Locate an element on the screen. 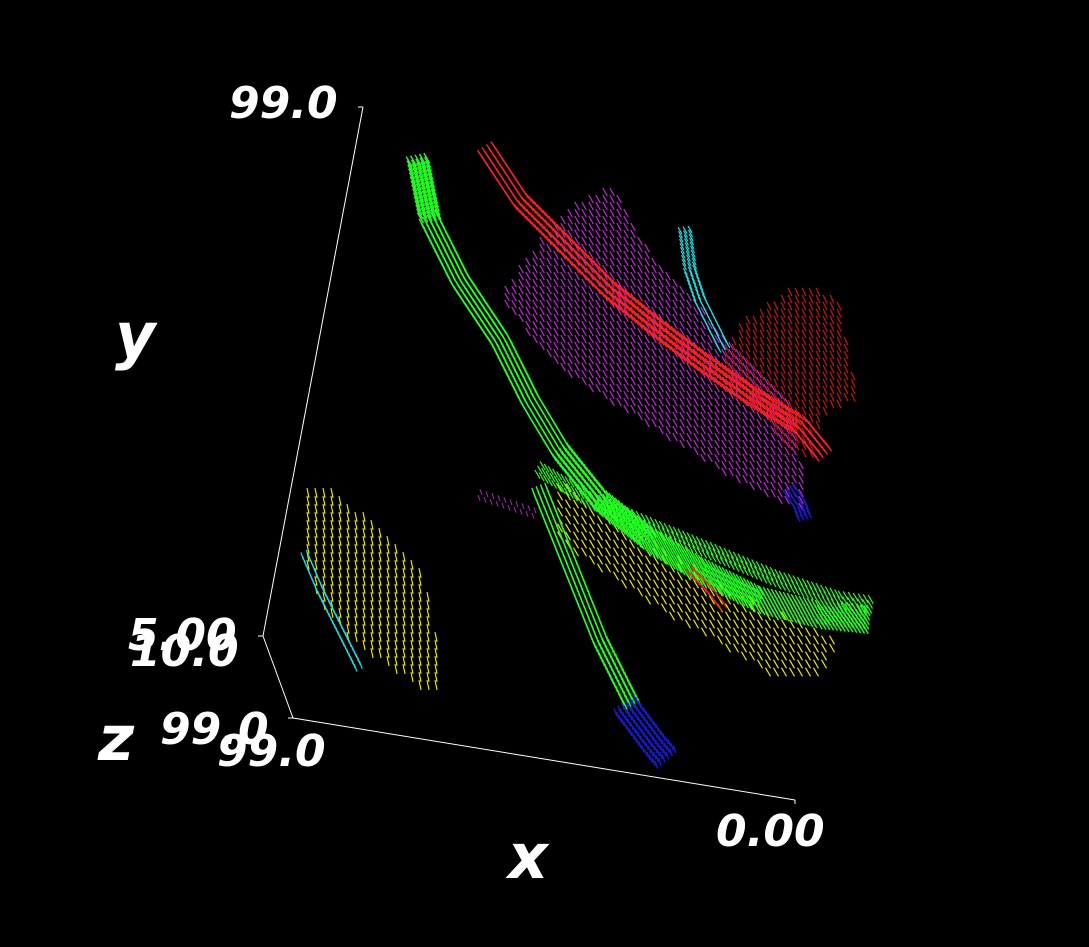 The height and width of the screenshot is (947, 1089). yellow-sheet is located at coordinates (696, 580).